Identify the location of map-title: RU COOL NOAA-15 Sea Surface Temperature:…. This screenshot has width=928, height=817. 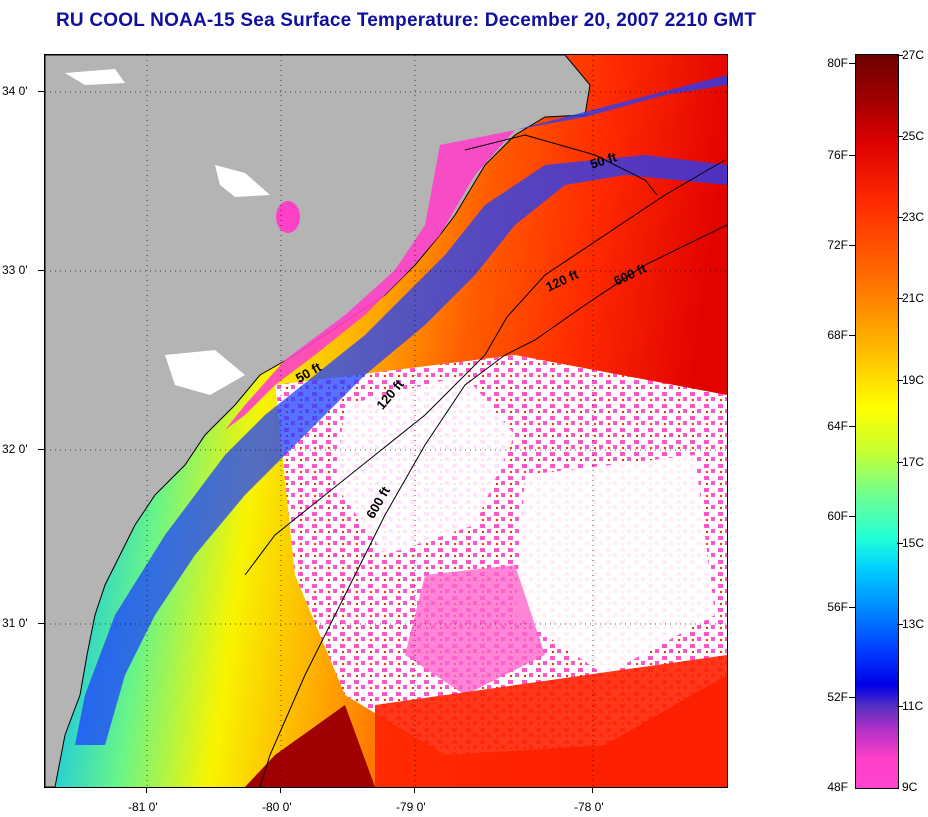
(406, 20).